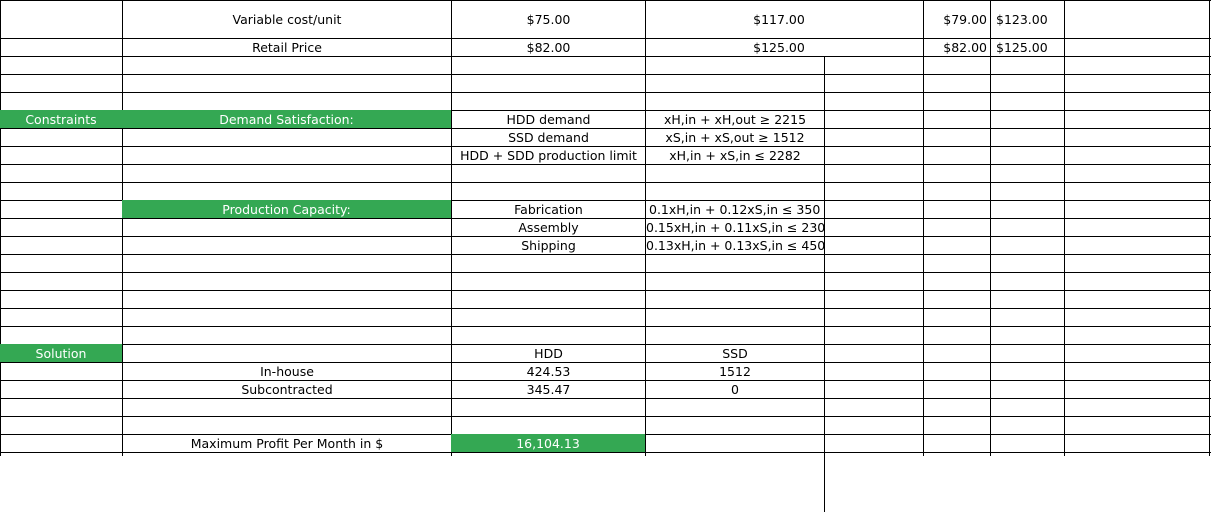 Image resolution: width=1211 pixels, height=512 pixels. I want to click on variable-cost-alt-ssd: $123.00, so click(1022, 19).